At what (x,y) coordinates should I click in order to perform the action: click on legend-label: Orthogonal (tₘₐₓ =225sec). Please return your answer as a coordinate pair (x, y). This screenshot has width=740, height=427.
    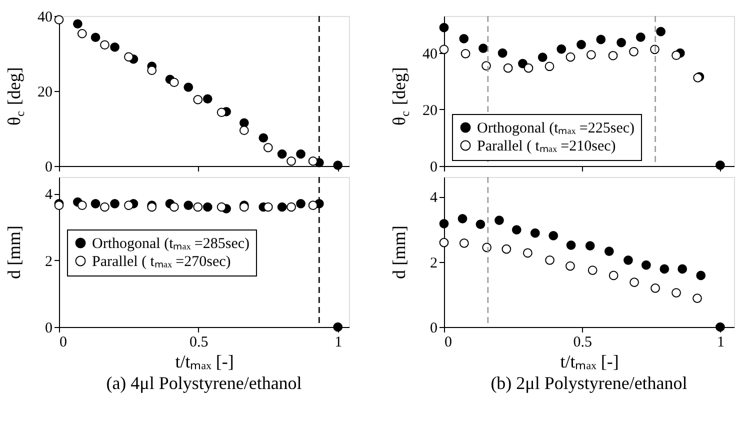
    Looking at the image, I should click on (556, 128).